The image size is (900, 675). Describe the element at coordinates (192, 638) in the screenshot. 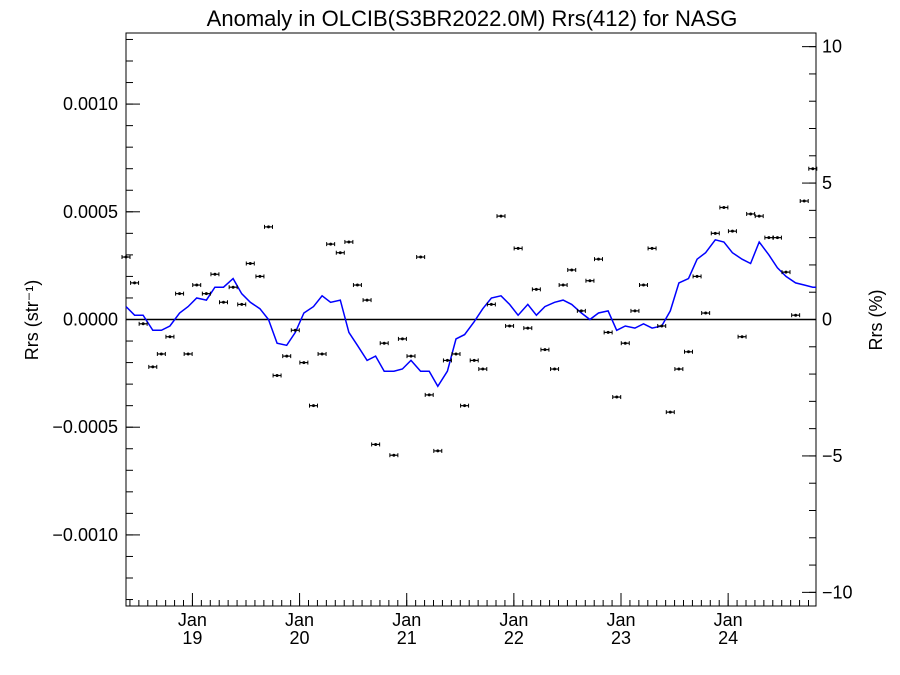

I see `x-tick-label-year: 19` at that location.